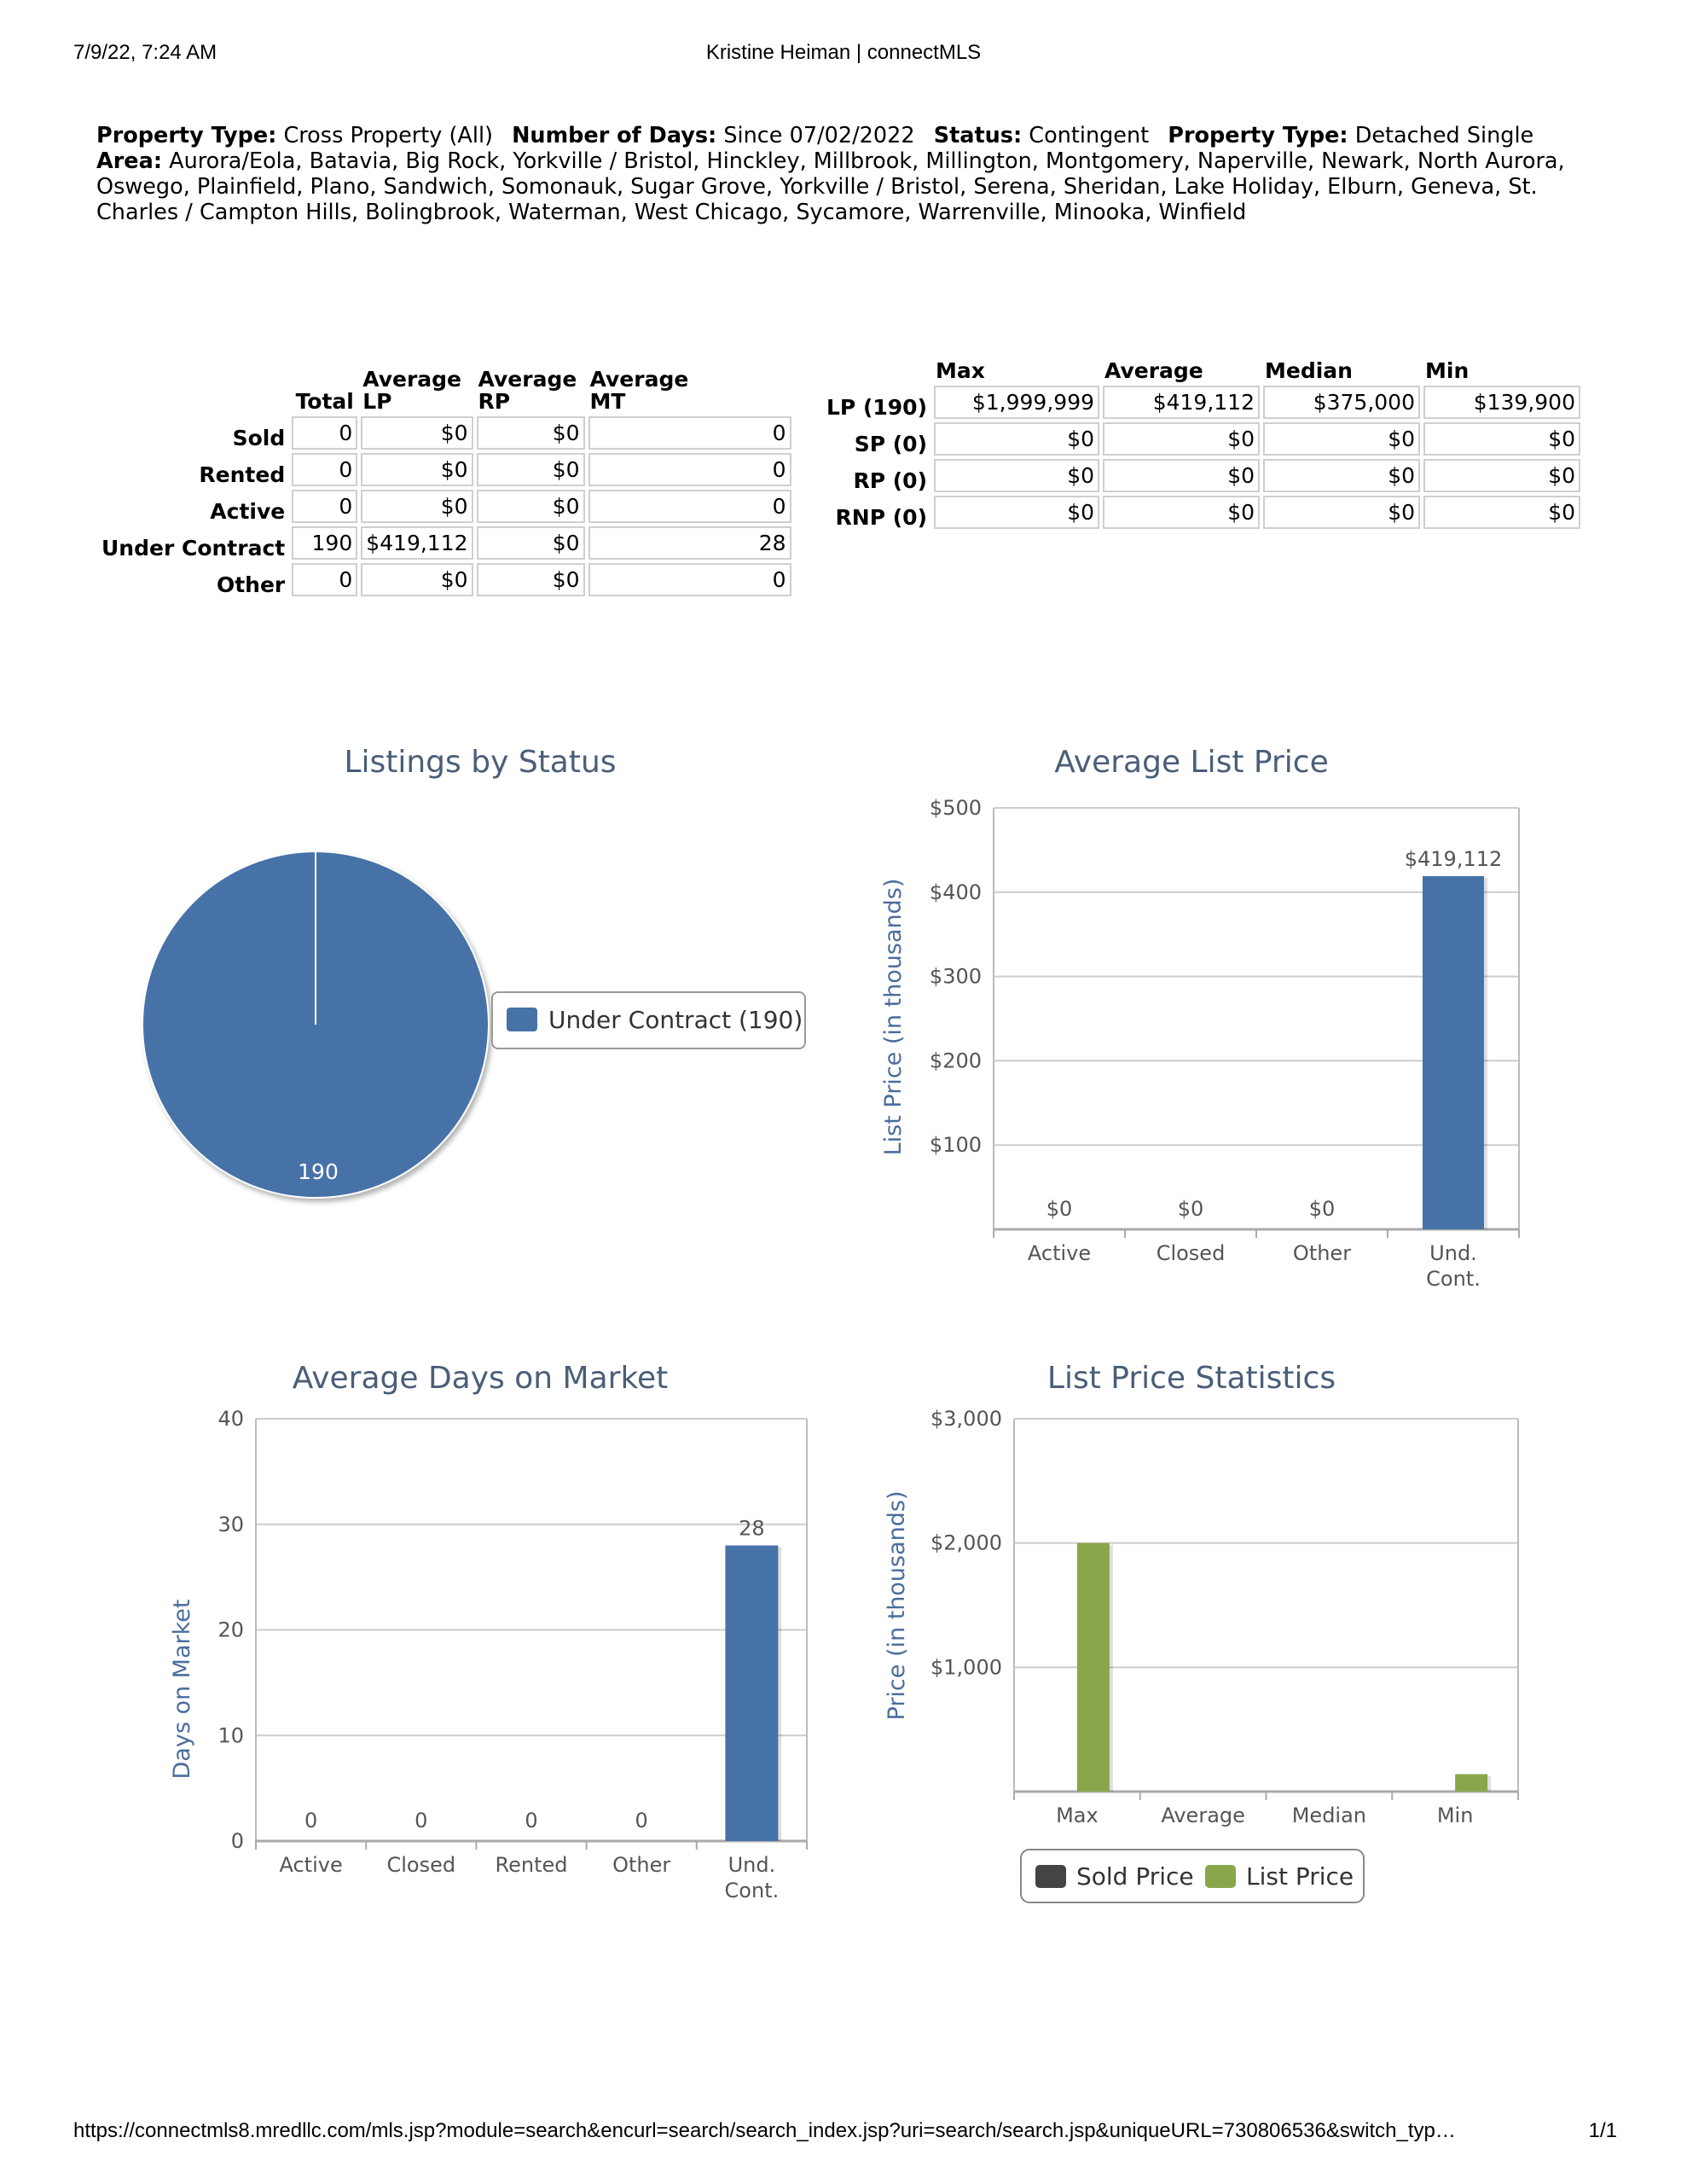 Image resolution: width=1687 pixels, height=2184 pixels. I want to click on legend: Sold Price List Price, so click(1193, 1876).